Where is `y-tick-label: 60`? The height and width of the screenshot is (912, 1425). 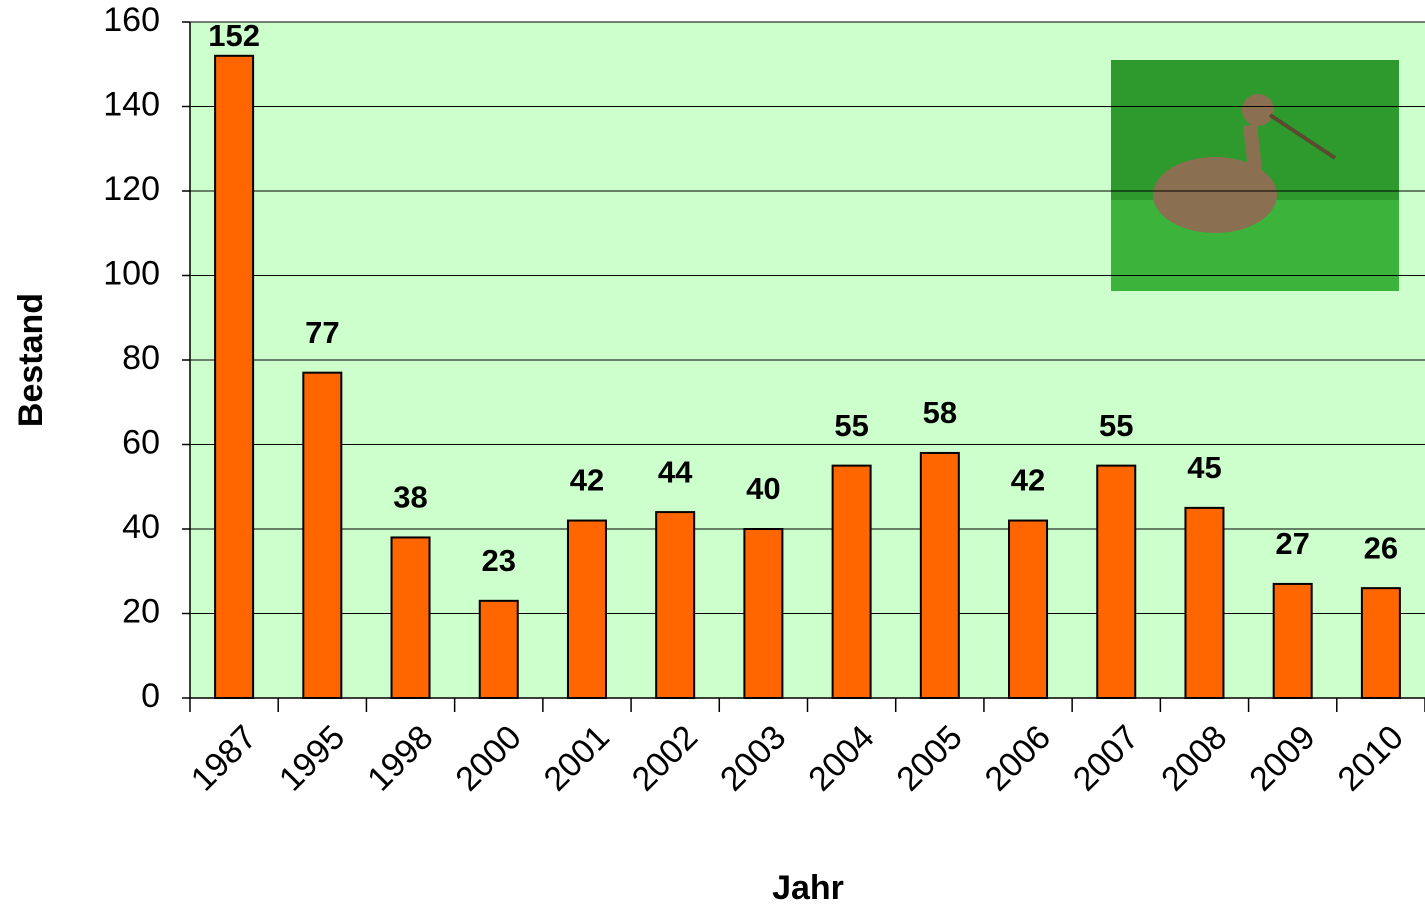
y-tick-label: 60 is located at coordinates (141, 442).